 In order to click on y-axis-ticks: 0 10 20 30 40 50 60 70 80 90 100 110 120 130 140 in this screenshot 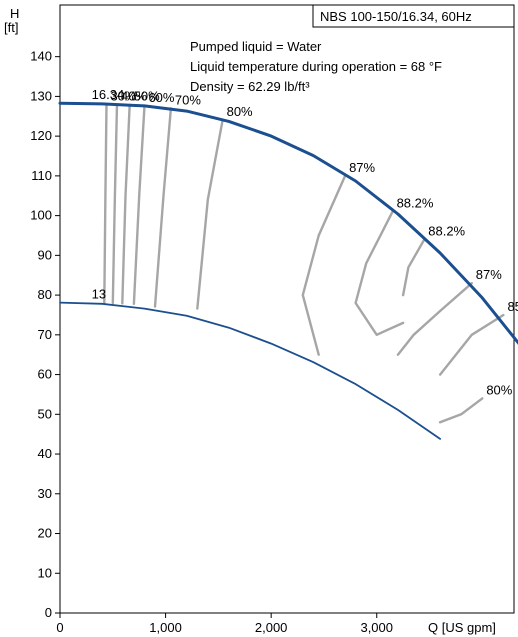, I will do `click(45, 334)`.